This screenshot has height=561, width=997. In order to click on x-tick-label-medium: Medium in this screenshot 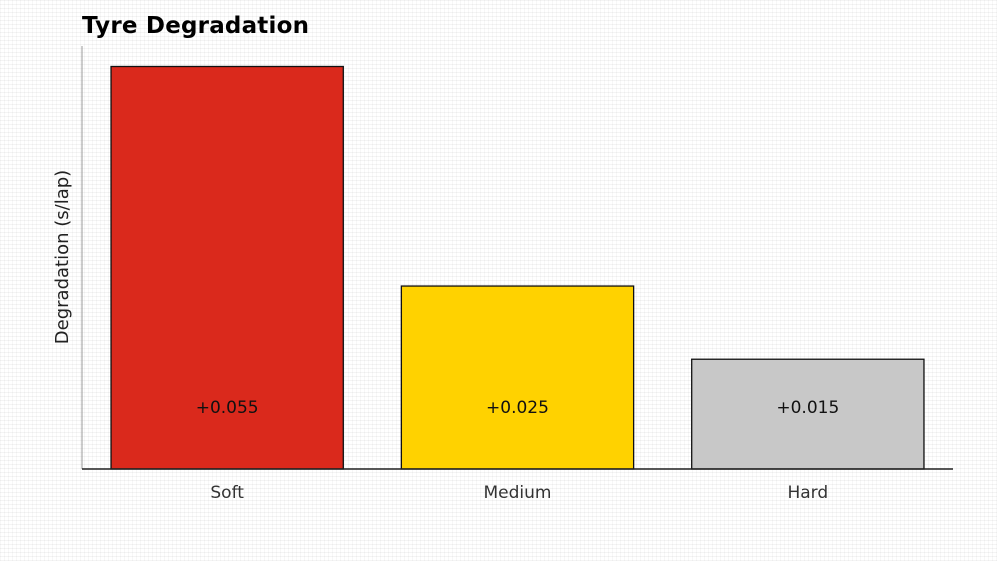, I will do `click(518, 493)`.